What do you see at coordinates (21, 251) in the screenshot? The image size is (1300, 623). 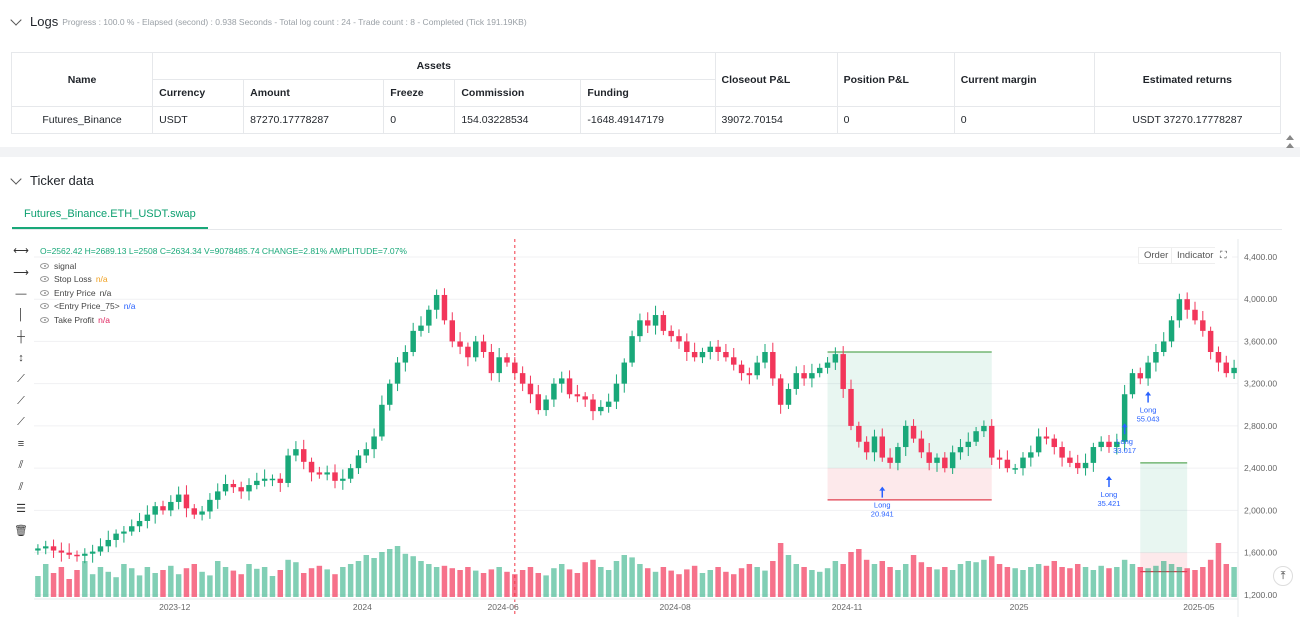 I see `↔-icon: ⟷` at bounding box center [21, 251].